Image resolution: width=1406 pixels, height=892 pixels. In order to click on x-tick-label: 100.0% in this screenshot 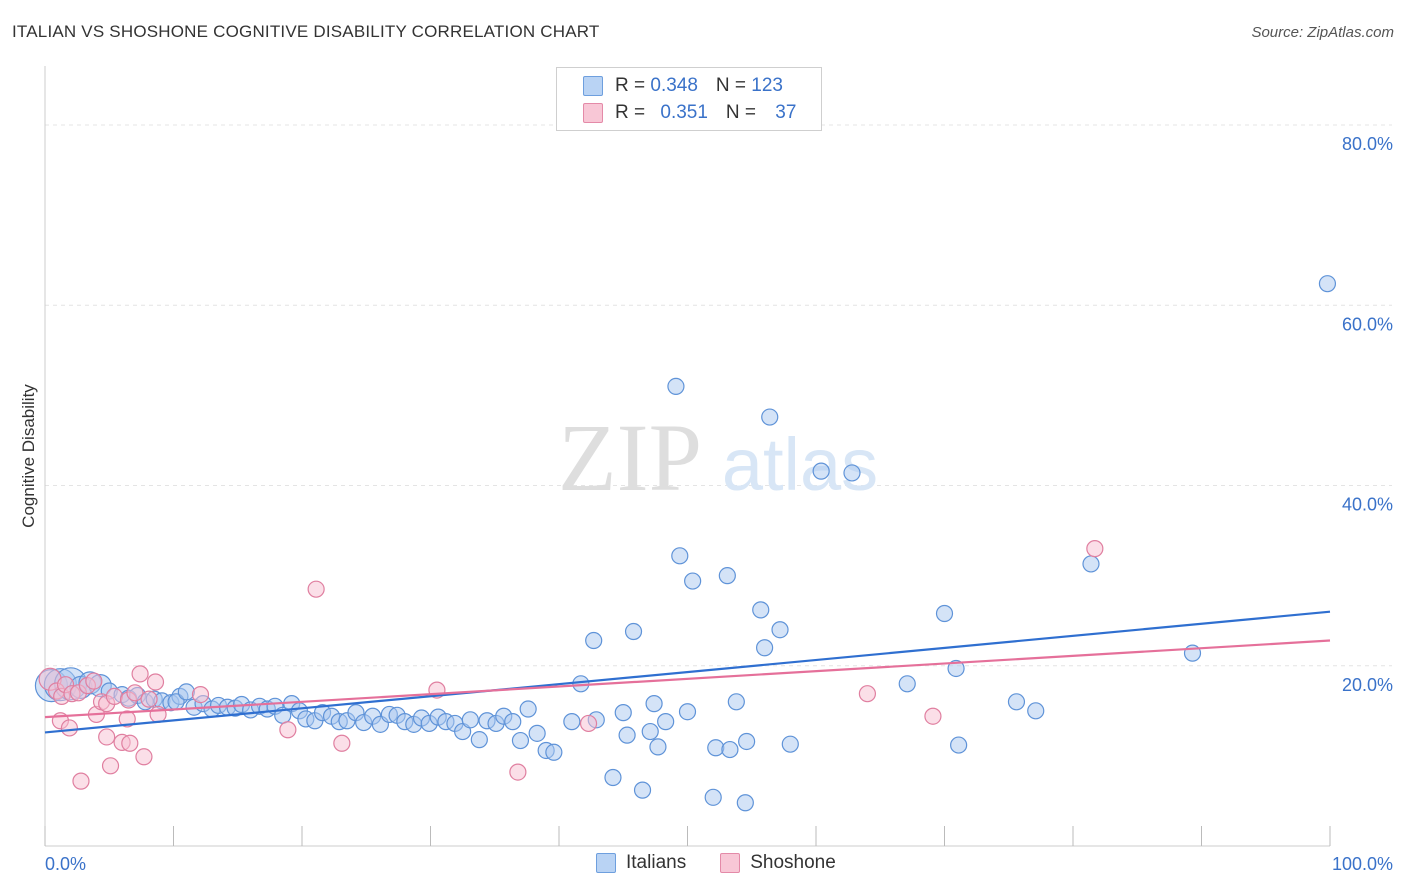, I will do `click(1362, 864)`.